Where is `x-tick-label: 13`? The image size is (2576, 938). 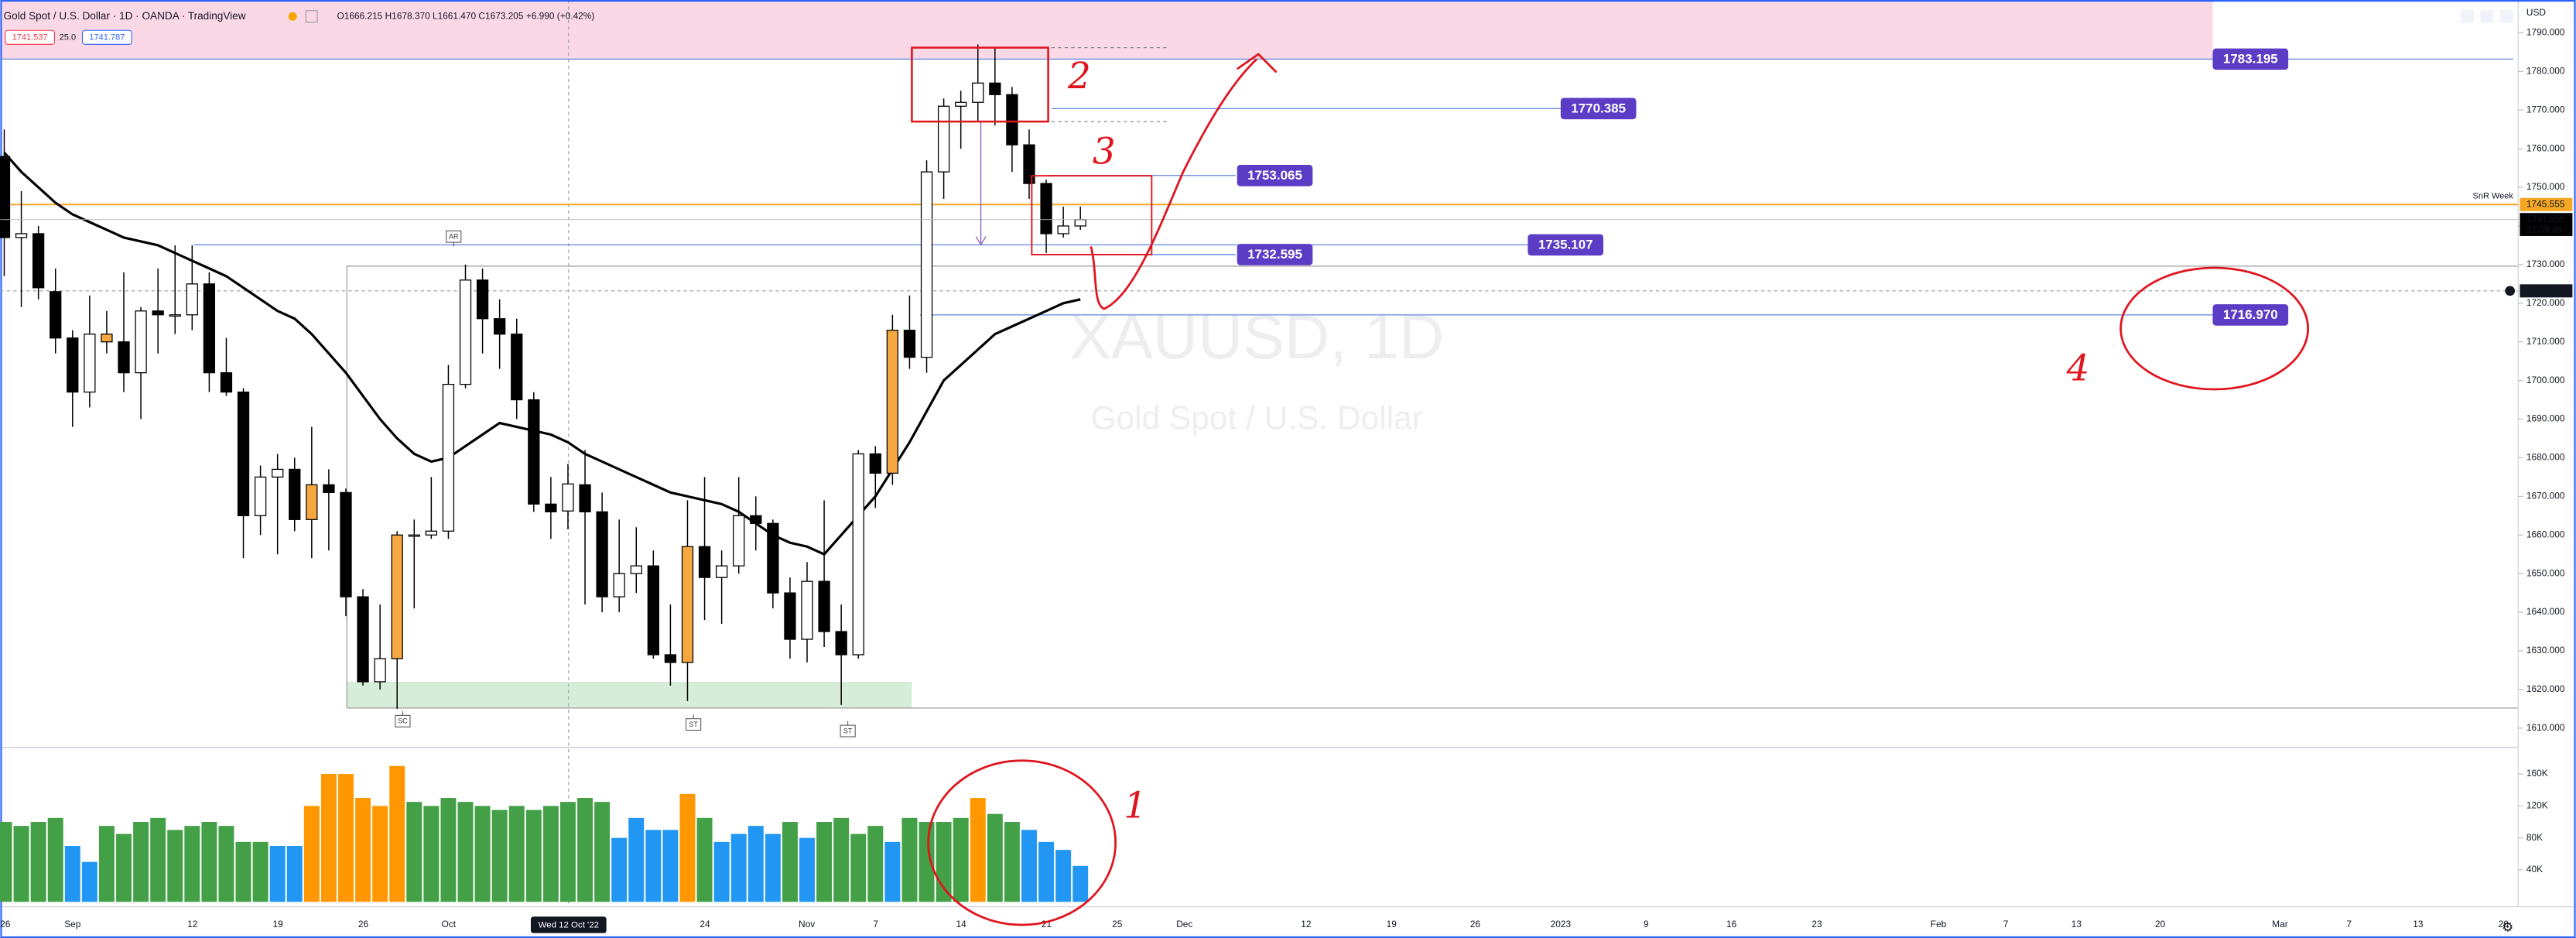 x-tick-label: 13 is located at coordinates (2418, 924).